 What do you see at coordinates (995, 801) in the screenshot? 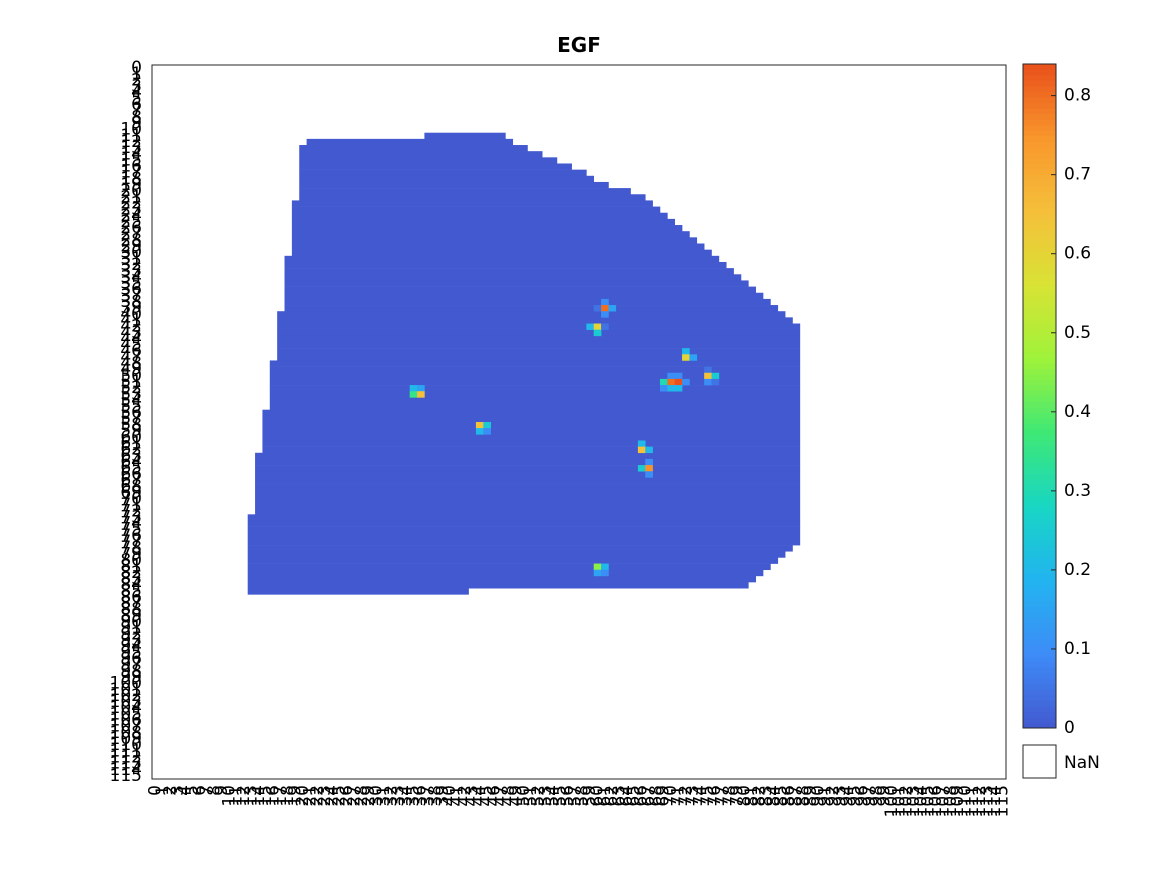
I see `x-tick-label: 114` at bounding box center [995, 801].